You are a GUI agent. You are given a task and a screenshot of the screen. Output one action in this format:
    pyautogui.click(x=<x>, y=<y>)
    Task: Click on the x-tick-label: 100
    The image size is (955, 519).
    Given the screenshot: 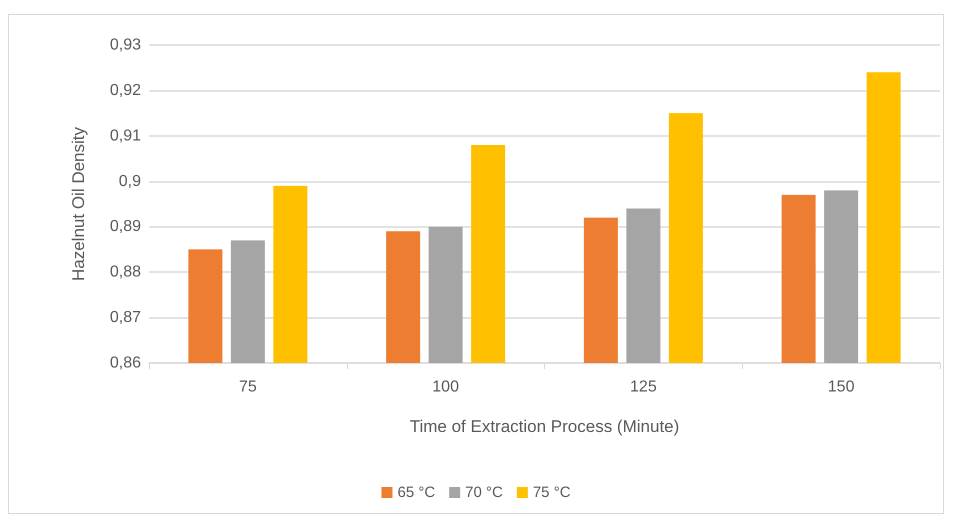 What is the action you would take?
    pyautogui.click(x=446, y=387)
    